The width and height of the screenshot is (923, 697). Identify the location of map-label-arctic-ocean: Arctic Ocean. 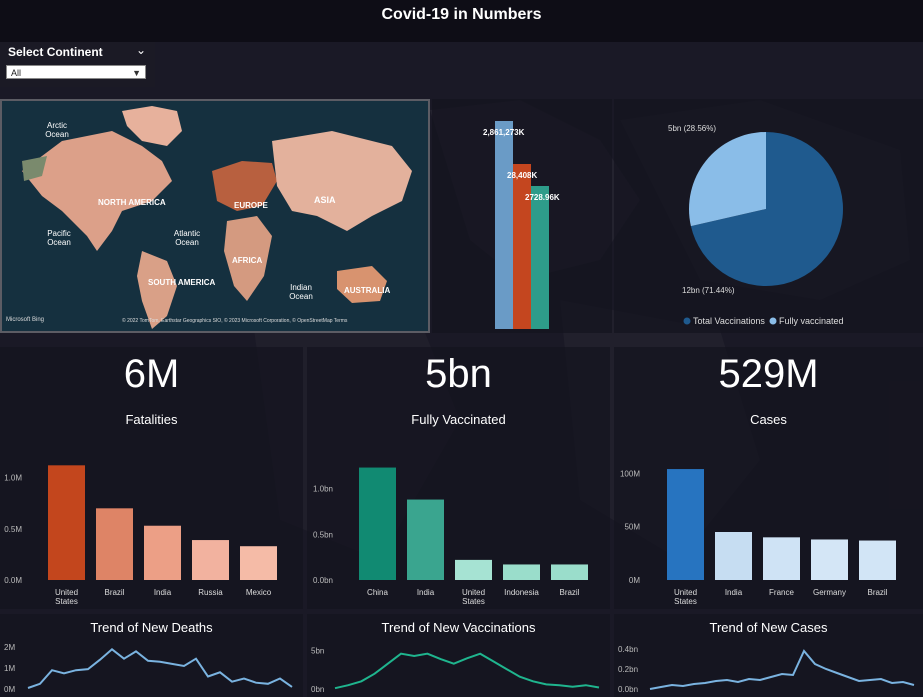
(57, 130).